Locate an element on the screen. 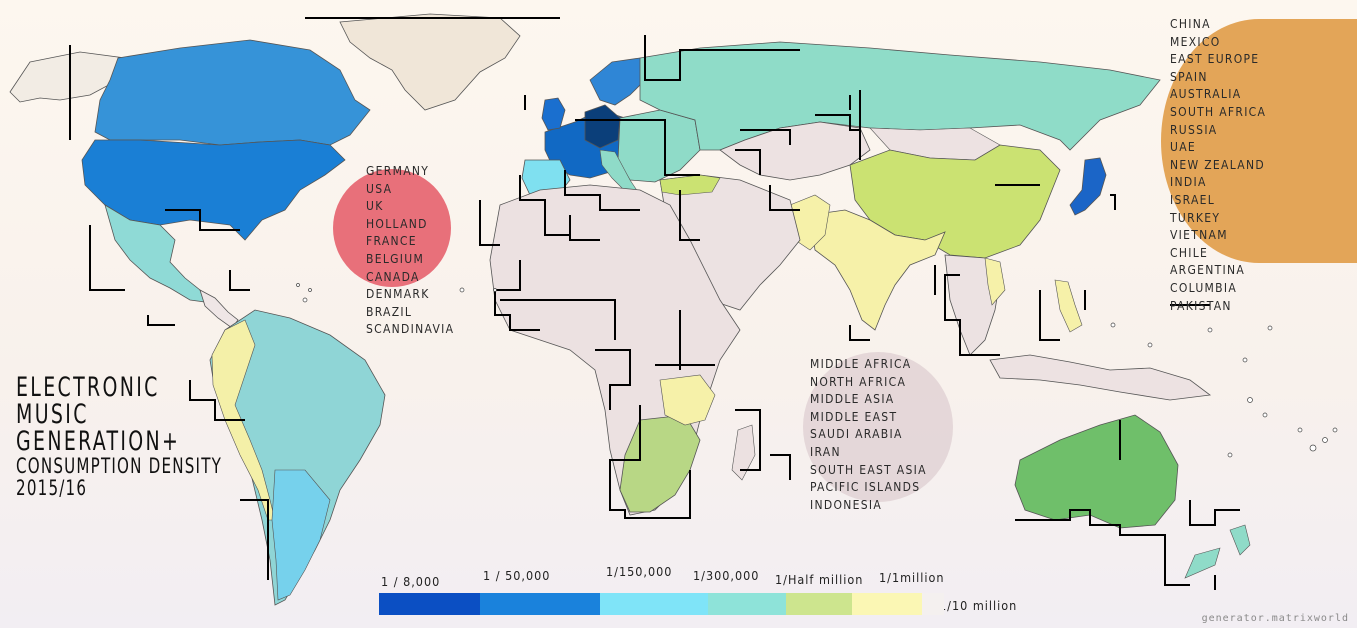 Image resolution: width=1357 pixels, height=628 pixels. alaska-region is located at coordinates (67, 77).